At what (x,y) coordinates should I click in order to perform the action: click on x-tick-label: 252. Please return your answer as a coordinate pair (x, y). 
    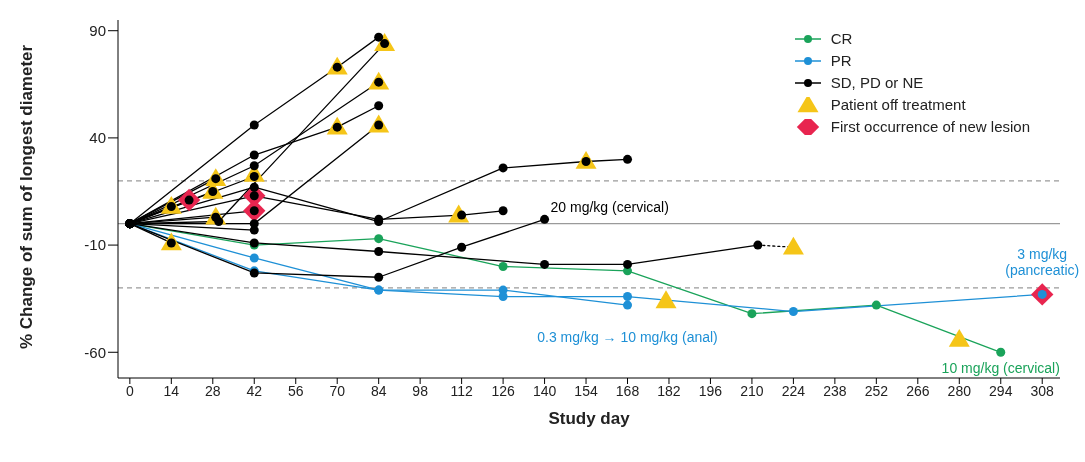
    Looking at the image, I should click on (876, 390).